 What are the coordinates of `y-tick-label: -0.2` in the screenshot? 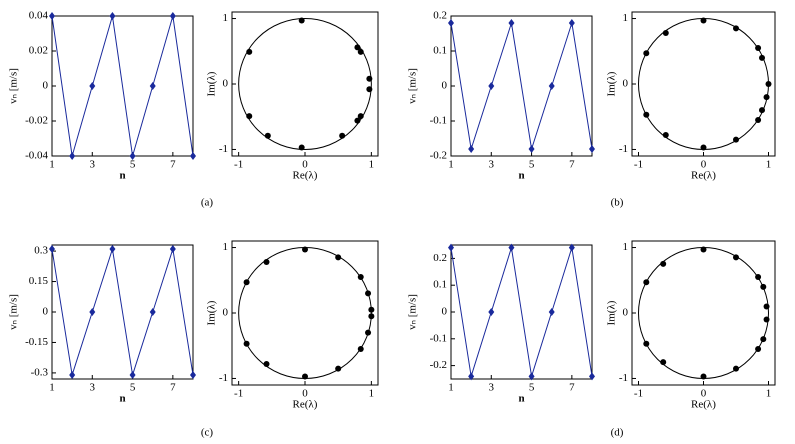 It's located at (438, 365).